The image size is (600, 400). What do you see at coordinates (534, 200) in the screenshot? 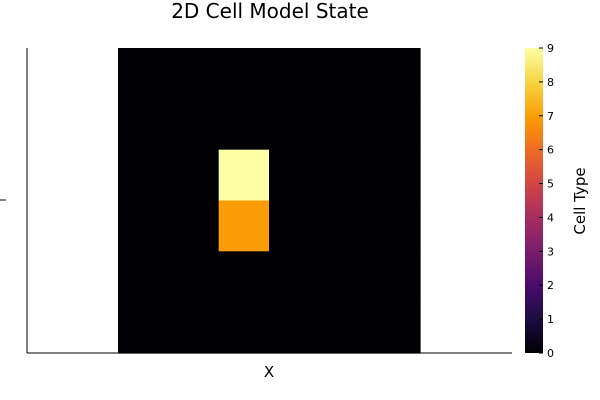
I see `colorbar` at bounding box center [534, 200].